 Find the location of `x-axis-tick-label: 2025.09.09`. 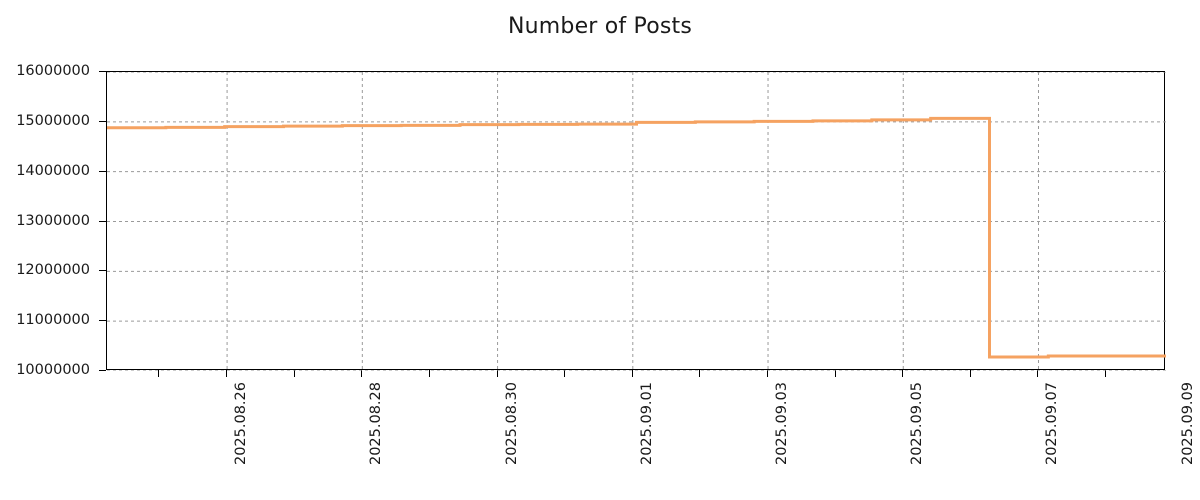

x-axis-tick-label: 2025.09.09 is located at coordinates (1187, 424).